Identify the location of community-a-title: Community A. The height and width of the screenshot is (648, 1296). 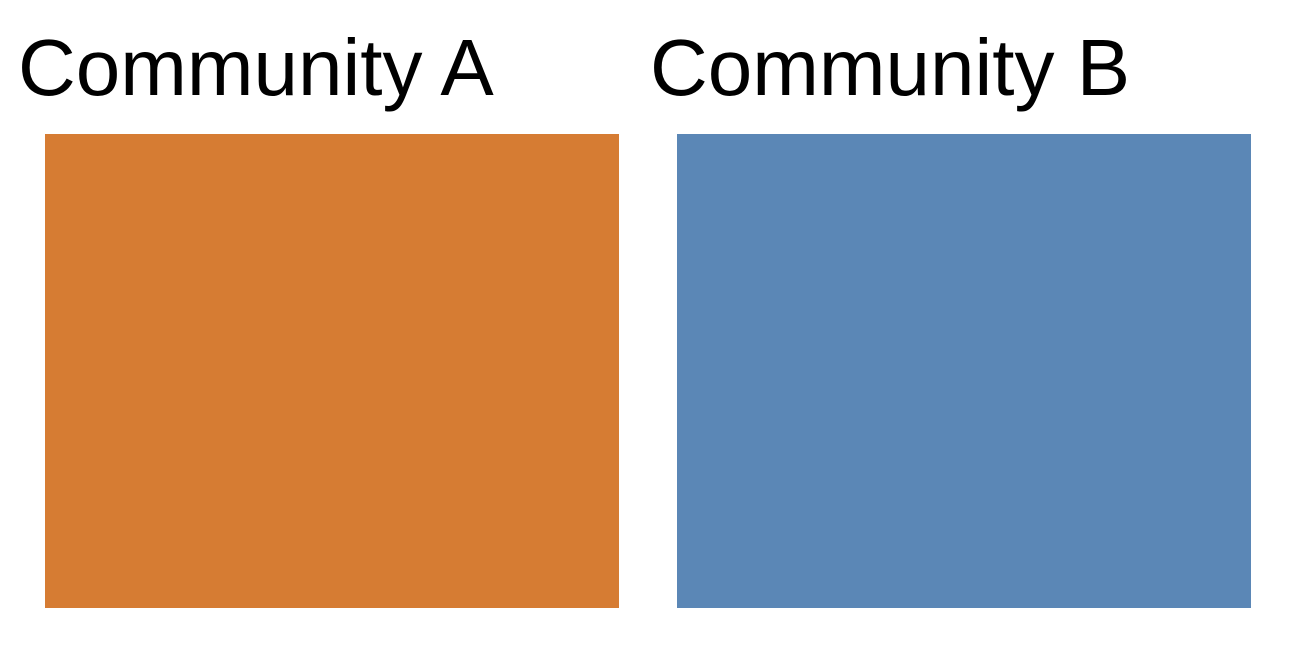
(256, 67).